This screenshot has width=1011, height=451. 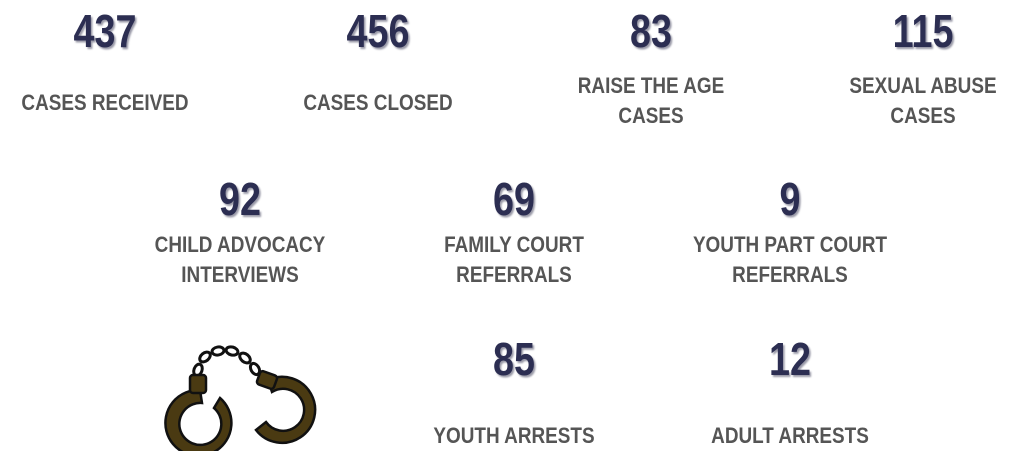 What do you see at coordinates (651, 31) in the screenshot?
I see `stat-number: 83` at bounding box center [651, 31].